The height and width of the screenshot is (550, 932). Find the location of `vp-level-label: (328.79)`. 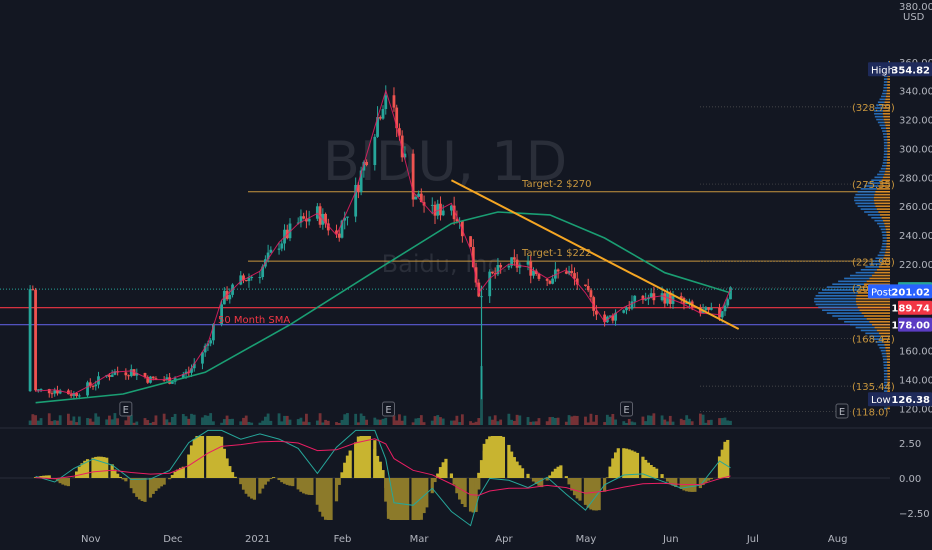

vp-level-label: (328.79) is located at coordinates (873, 108).